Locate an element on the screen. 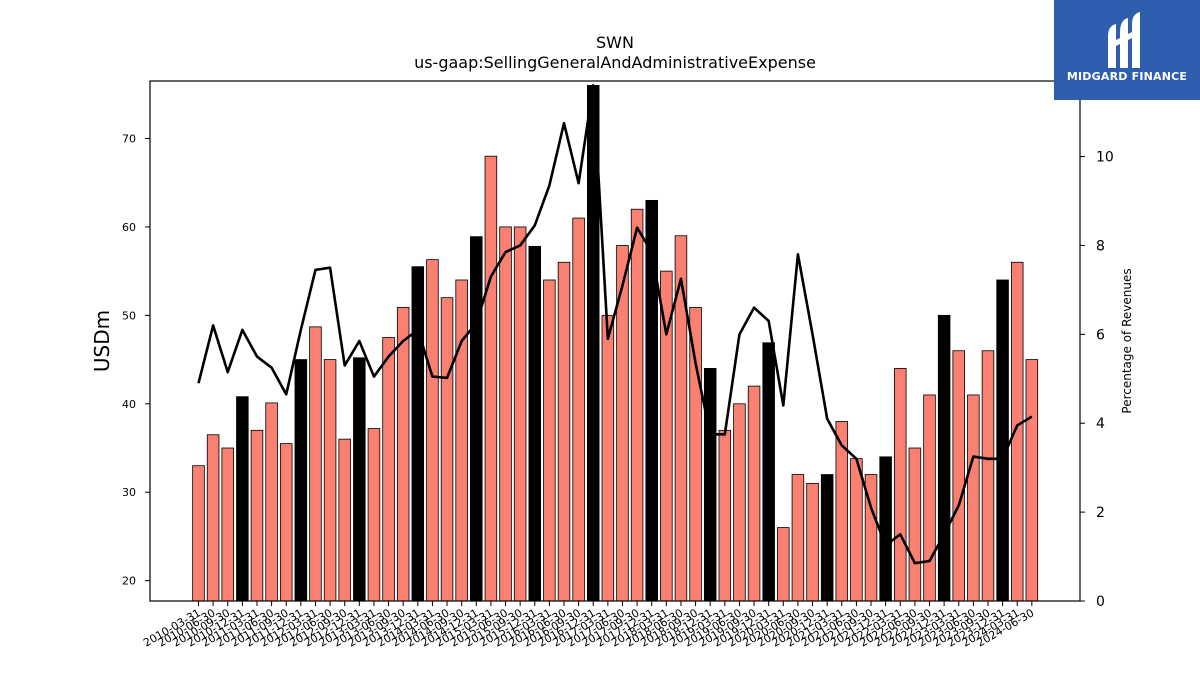  y2-tick-label: 6 is located at coordinates (1100, 335).